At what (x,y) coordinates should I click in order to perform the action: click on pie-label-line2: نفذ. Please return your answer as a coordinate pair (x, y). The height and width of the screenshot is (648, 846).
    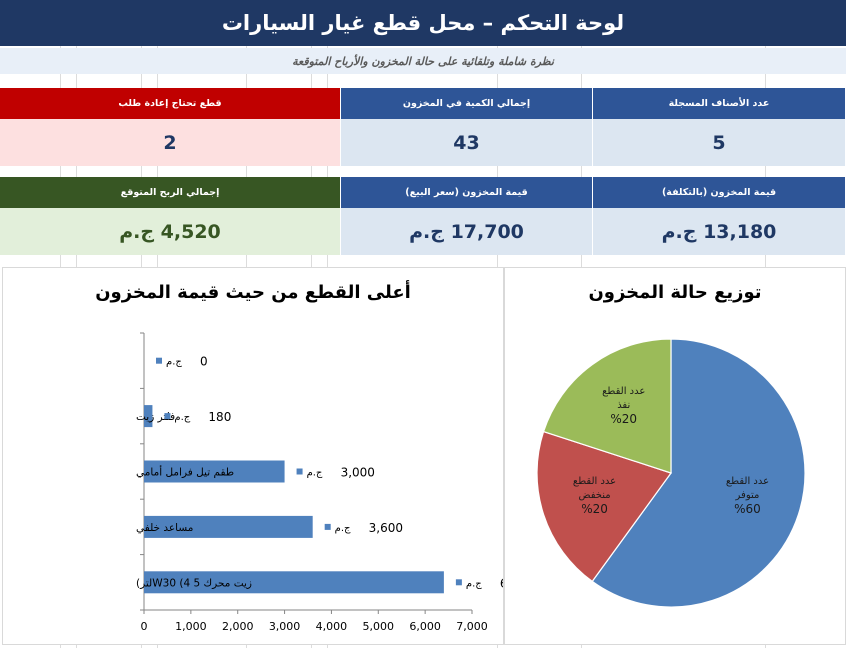
    Looking at the image, I should click on (623, 405).